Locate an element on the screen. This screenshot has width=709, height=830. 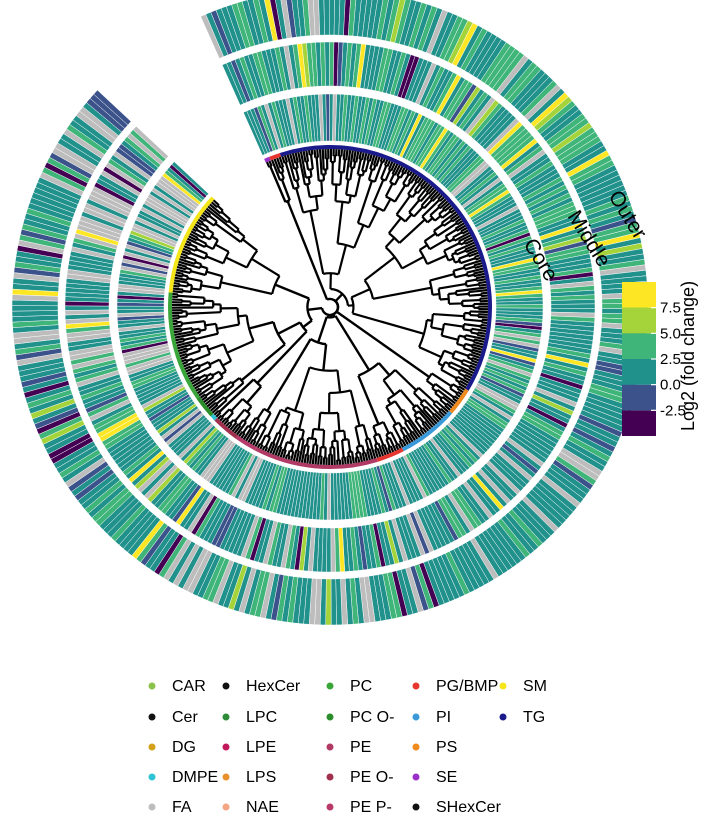
legend-item: PI is located at coordinates (431, 717).